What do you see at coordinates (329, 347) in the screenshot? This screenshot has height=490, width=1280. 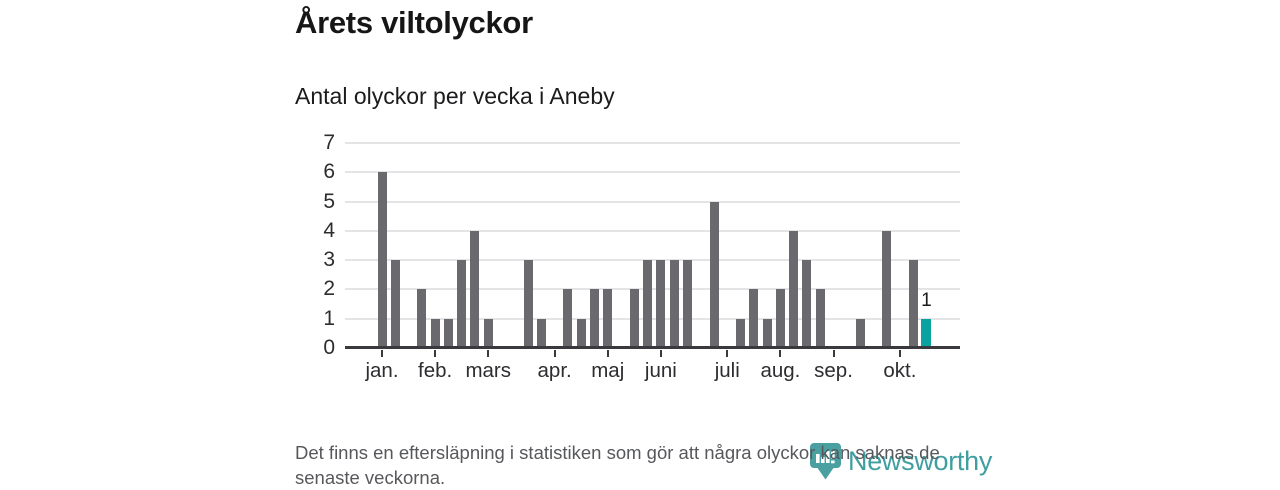 I see `y-axis-tick-label: 0` at bounding box center [329, 347].